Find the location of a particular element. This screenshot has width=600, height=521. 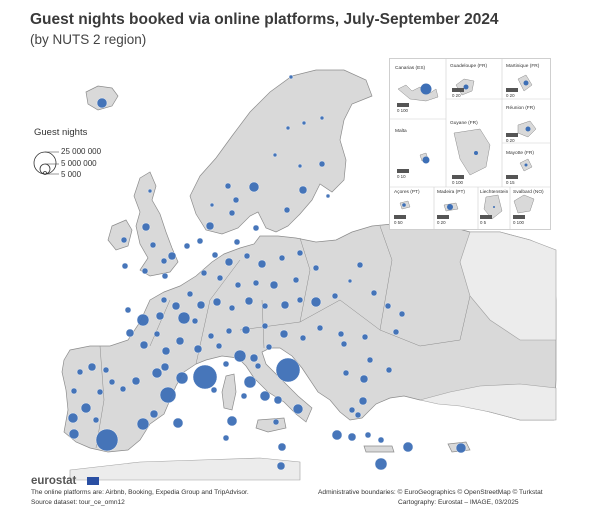

land-turkey is located at coordinates (488, 402).